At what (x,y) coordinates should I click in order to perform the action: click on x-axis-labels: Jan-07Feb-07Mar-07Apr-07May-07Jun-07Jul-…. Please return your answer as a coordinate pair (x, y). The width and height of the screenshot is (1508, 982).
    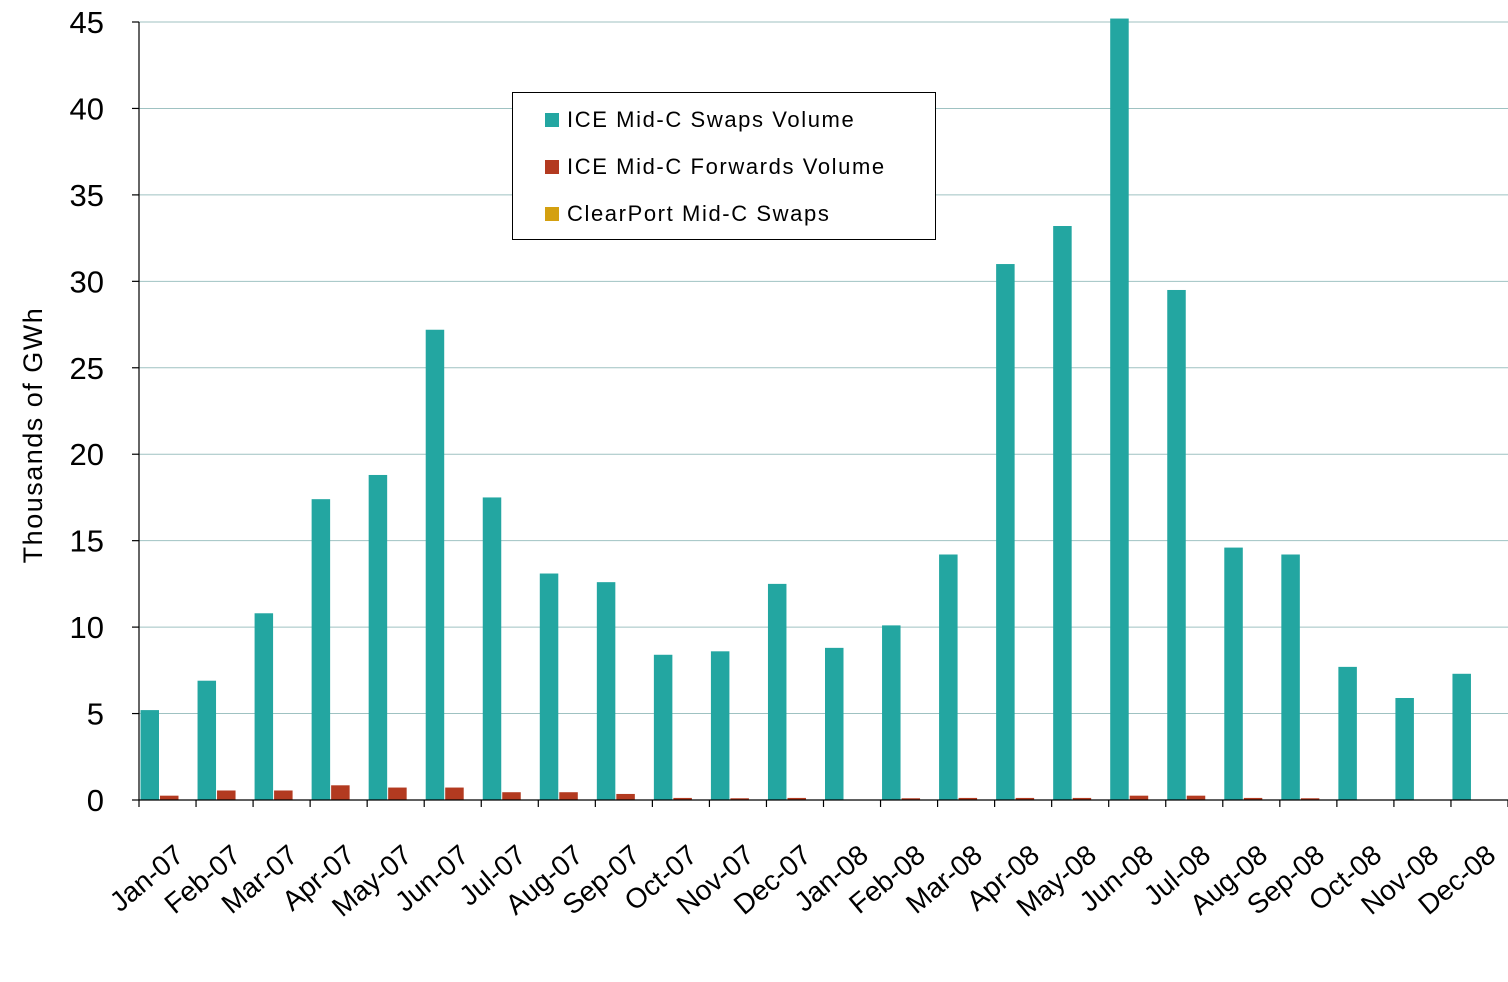
    Looking at the image, I should click on (802, 881).